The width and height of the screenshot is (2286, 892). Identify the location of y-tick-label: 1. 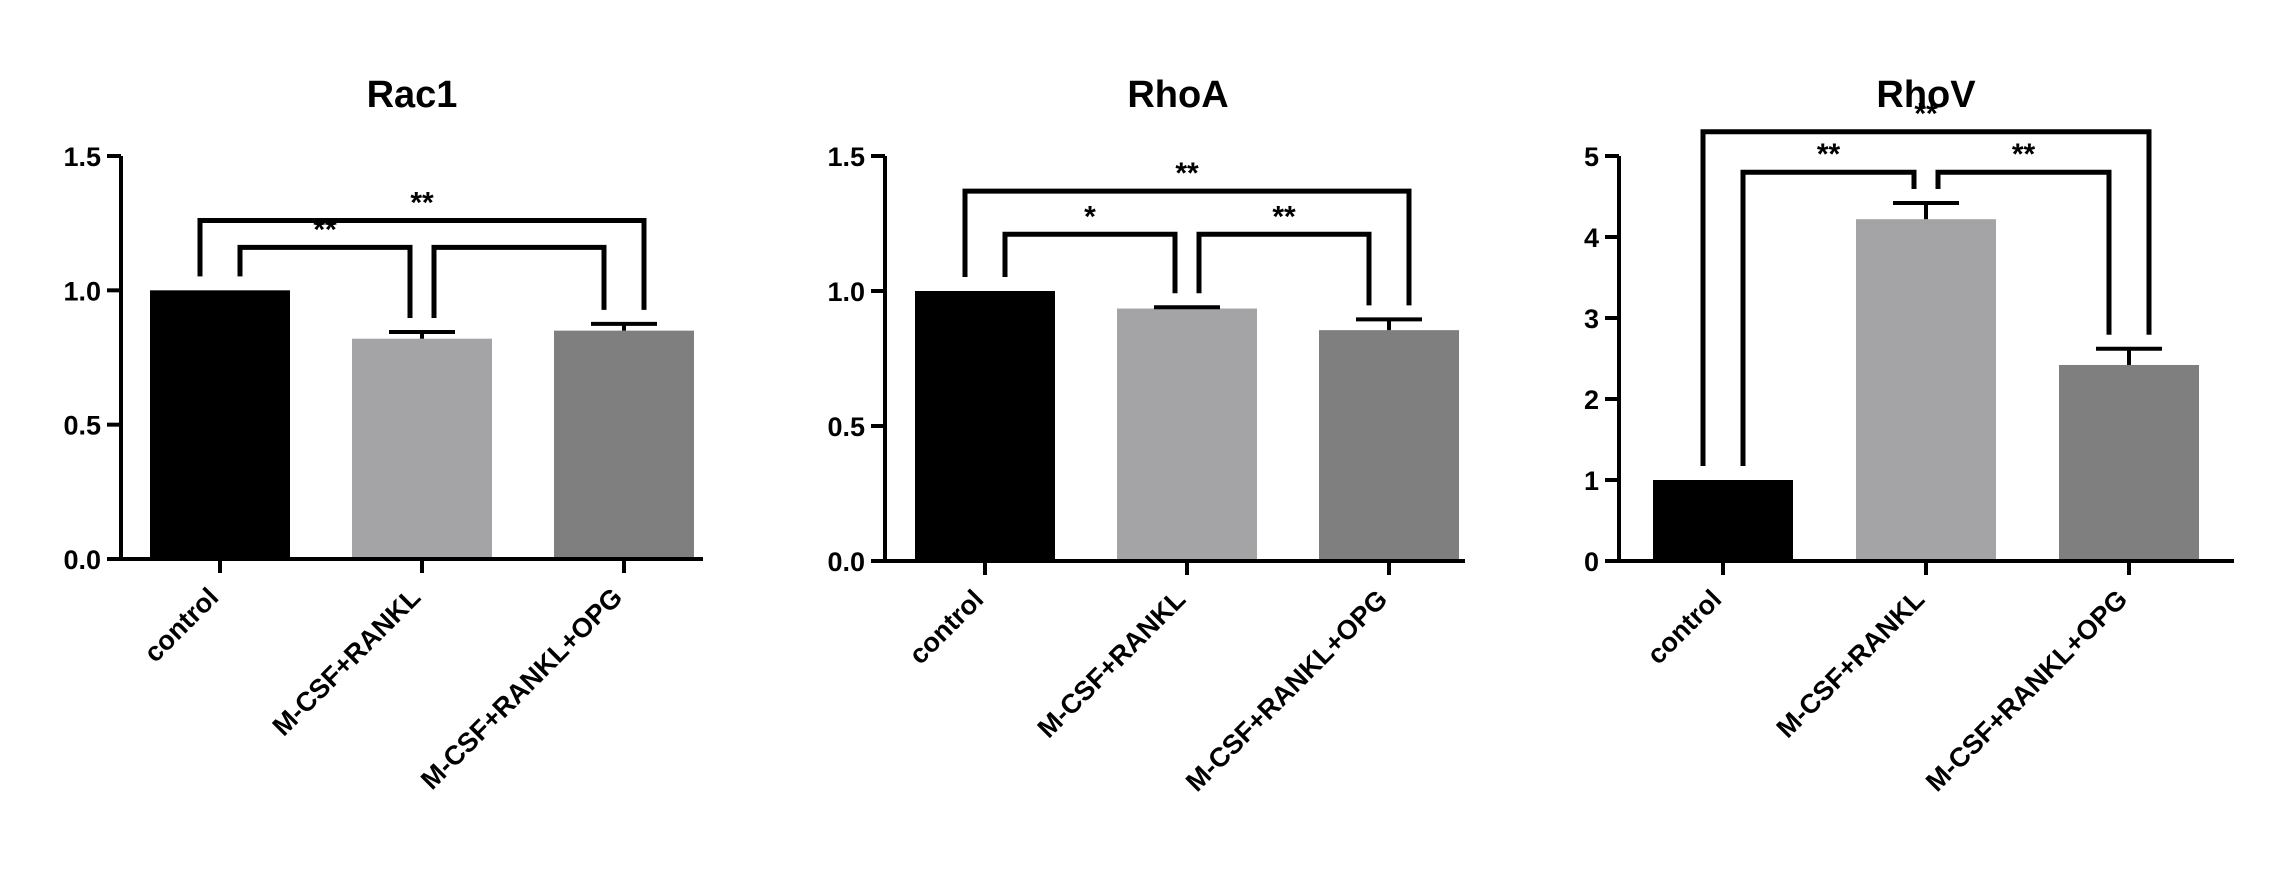
(1591, 481).